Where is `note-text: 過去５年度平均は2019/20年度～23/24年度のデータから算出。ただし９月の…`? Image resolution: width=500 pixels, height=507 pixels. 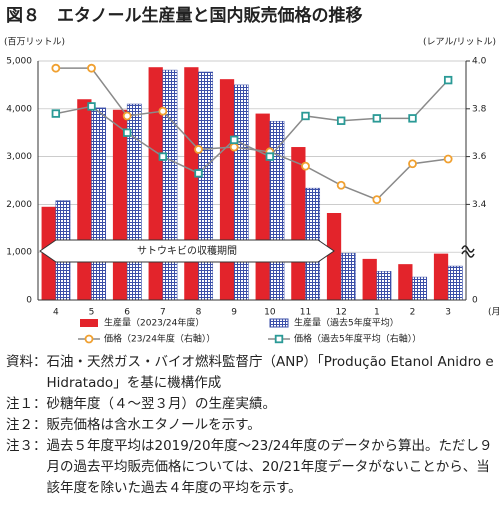
note-text: 過去５年度平均は2019/20年度～23/24年度のデータから算出。ただし９月の… is located at coordinates (269, 467).